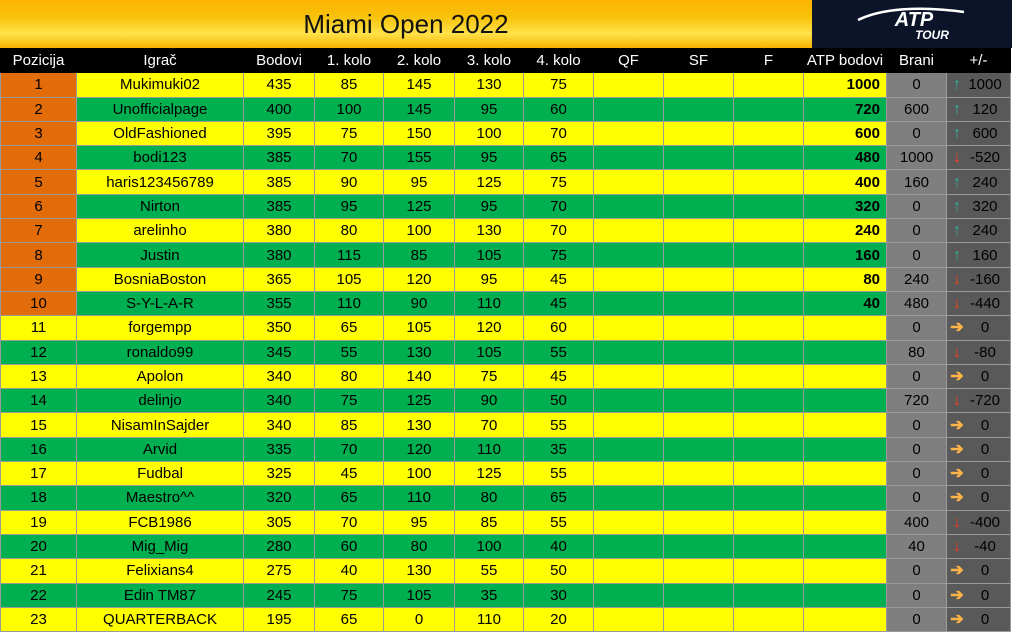  Describe the element at coordinates (279, 60) in the screenshot. I see `column-header: Bodovi` at that location.